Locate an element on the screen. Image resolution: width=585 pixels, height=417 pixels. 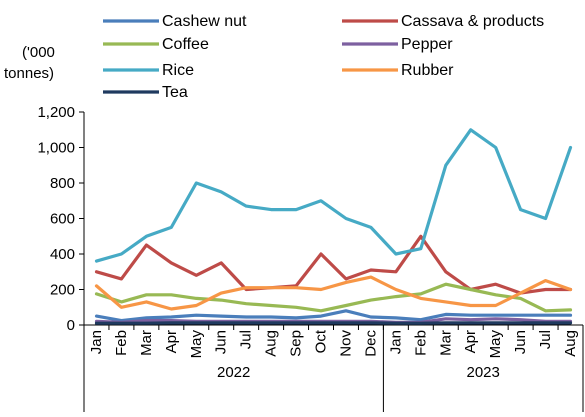
legend-label: Cassava & products is located at coordinates (472, 21).